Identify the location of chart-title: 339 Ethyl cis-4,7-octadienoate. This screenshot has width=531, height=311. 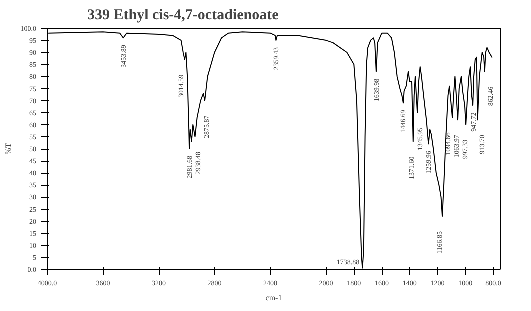
(184, 16).